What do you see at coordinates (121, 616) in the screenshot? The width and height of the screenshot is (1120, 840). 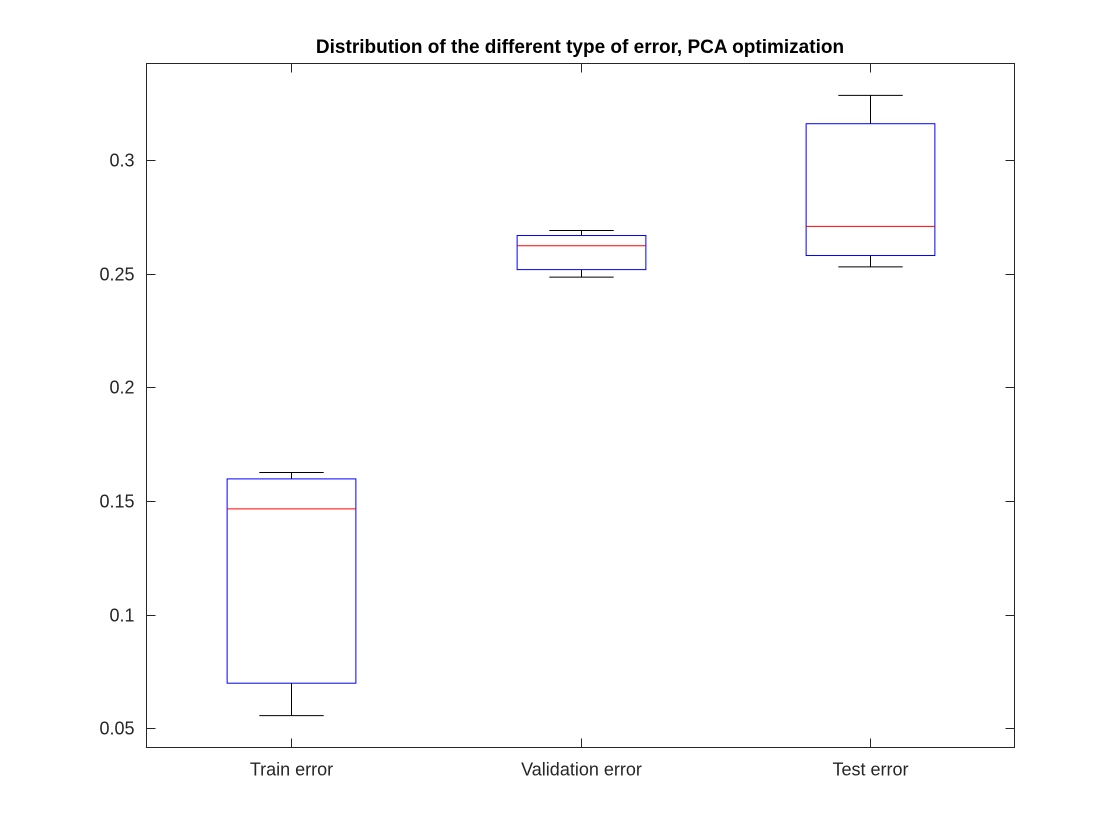 I see `y-tick-label: 0.1` at bounding box center [121, 616].